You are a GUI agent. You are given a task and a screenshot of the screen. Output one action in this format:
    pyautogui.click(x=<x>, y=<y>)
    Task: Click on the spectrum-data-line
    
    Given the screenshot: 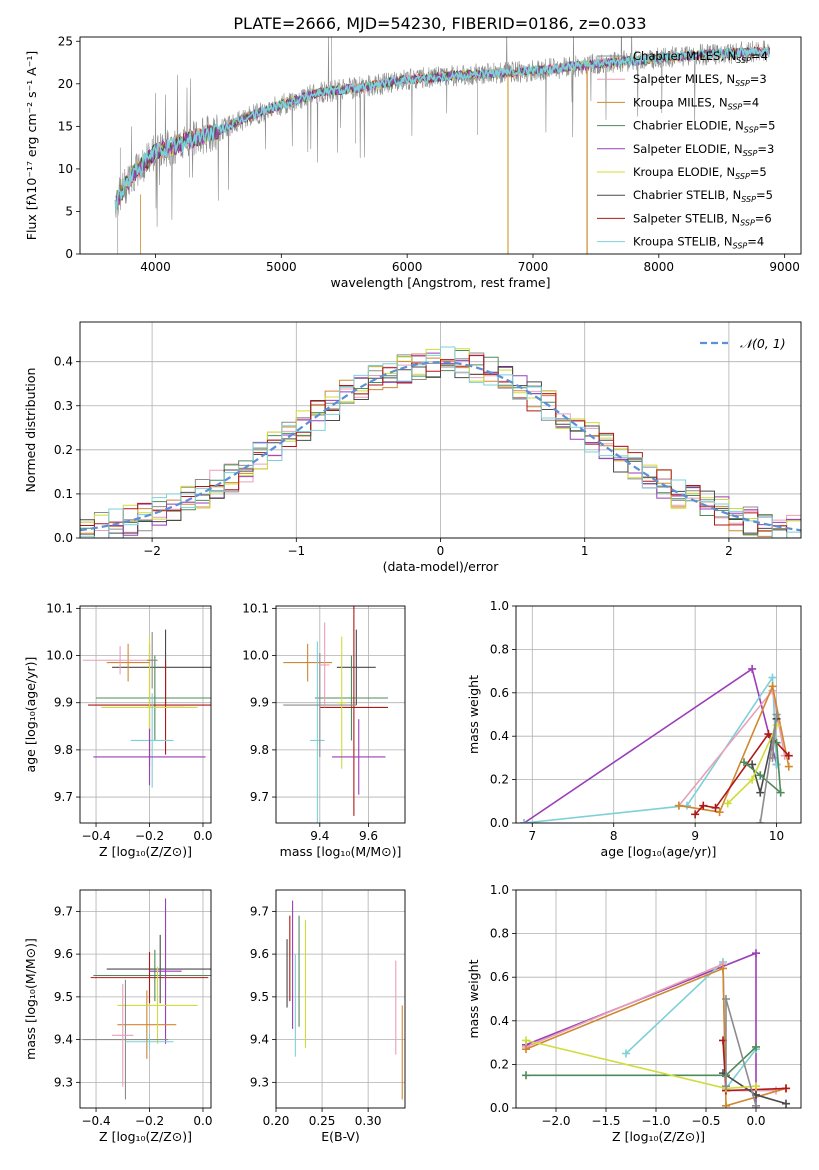 What is the action you would take?
    pyautogui.click(x=442, y=132)
    